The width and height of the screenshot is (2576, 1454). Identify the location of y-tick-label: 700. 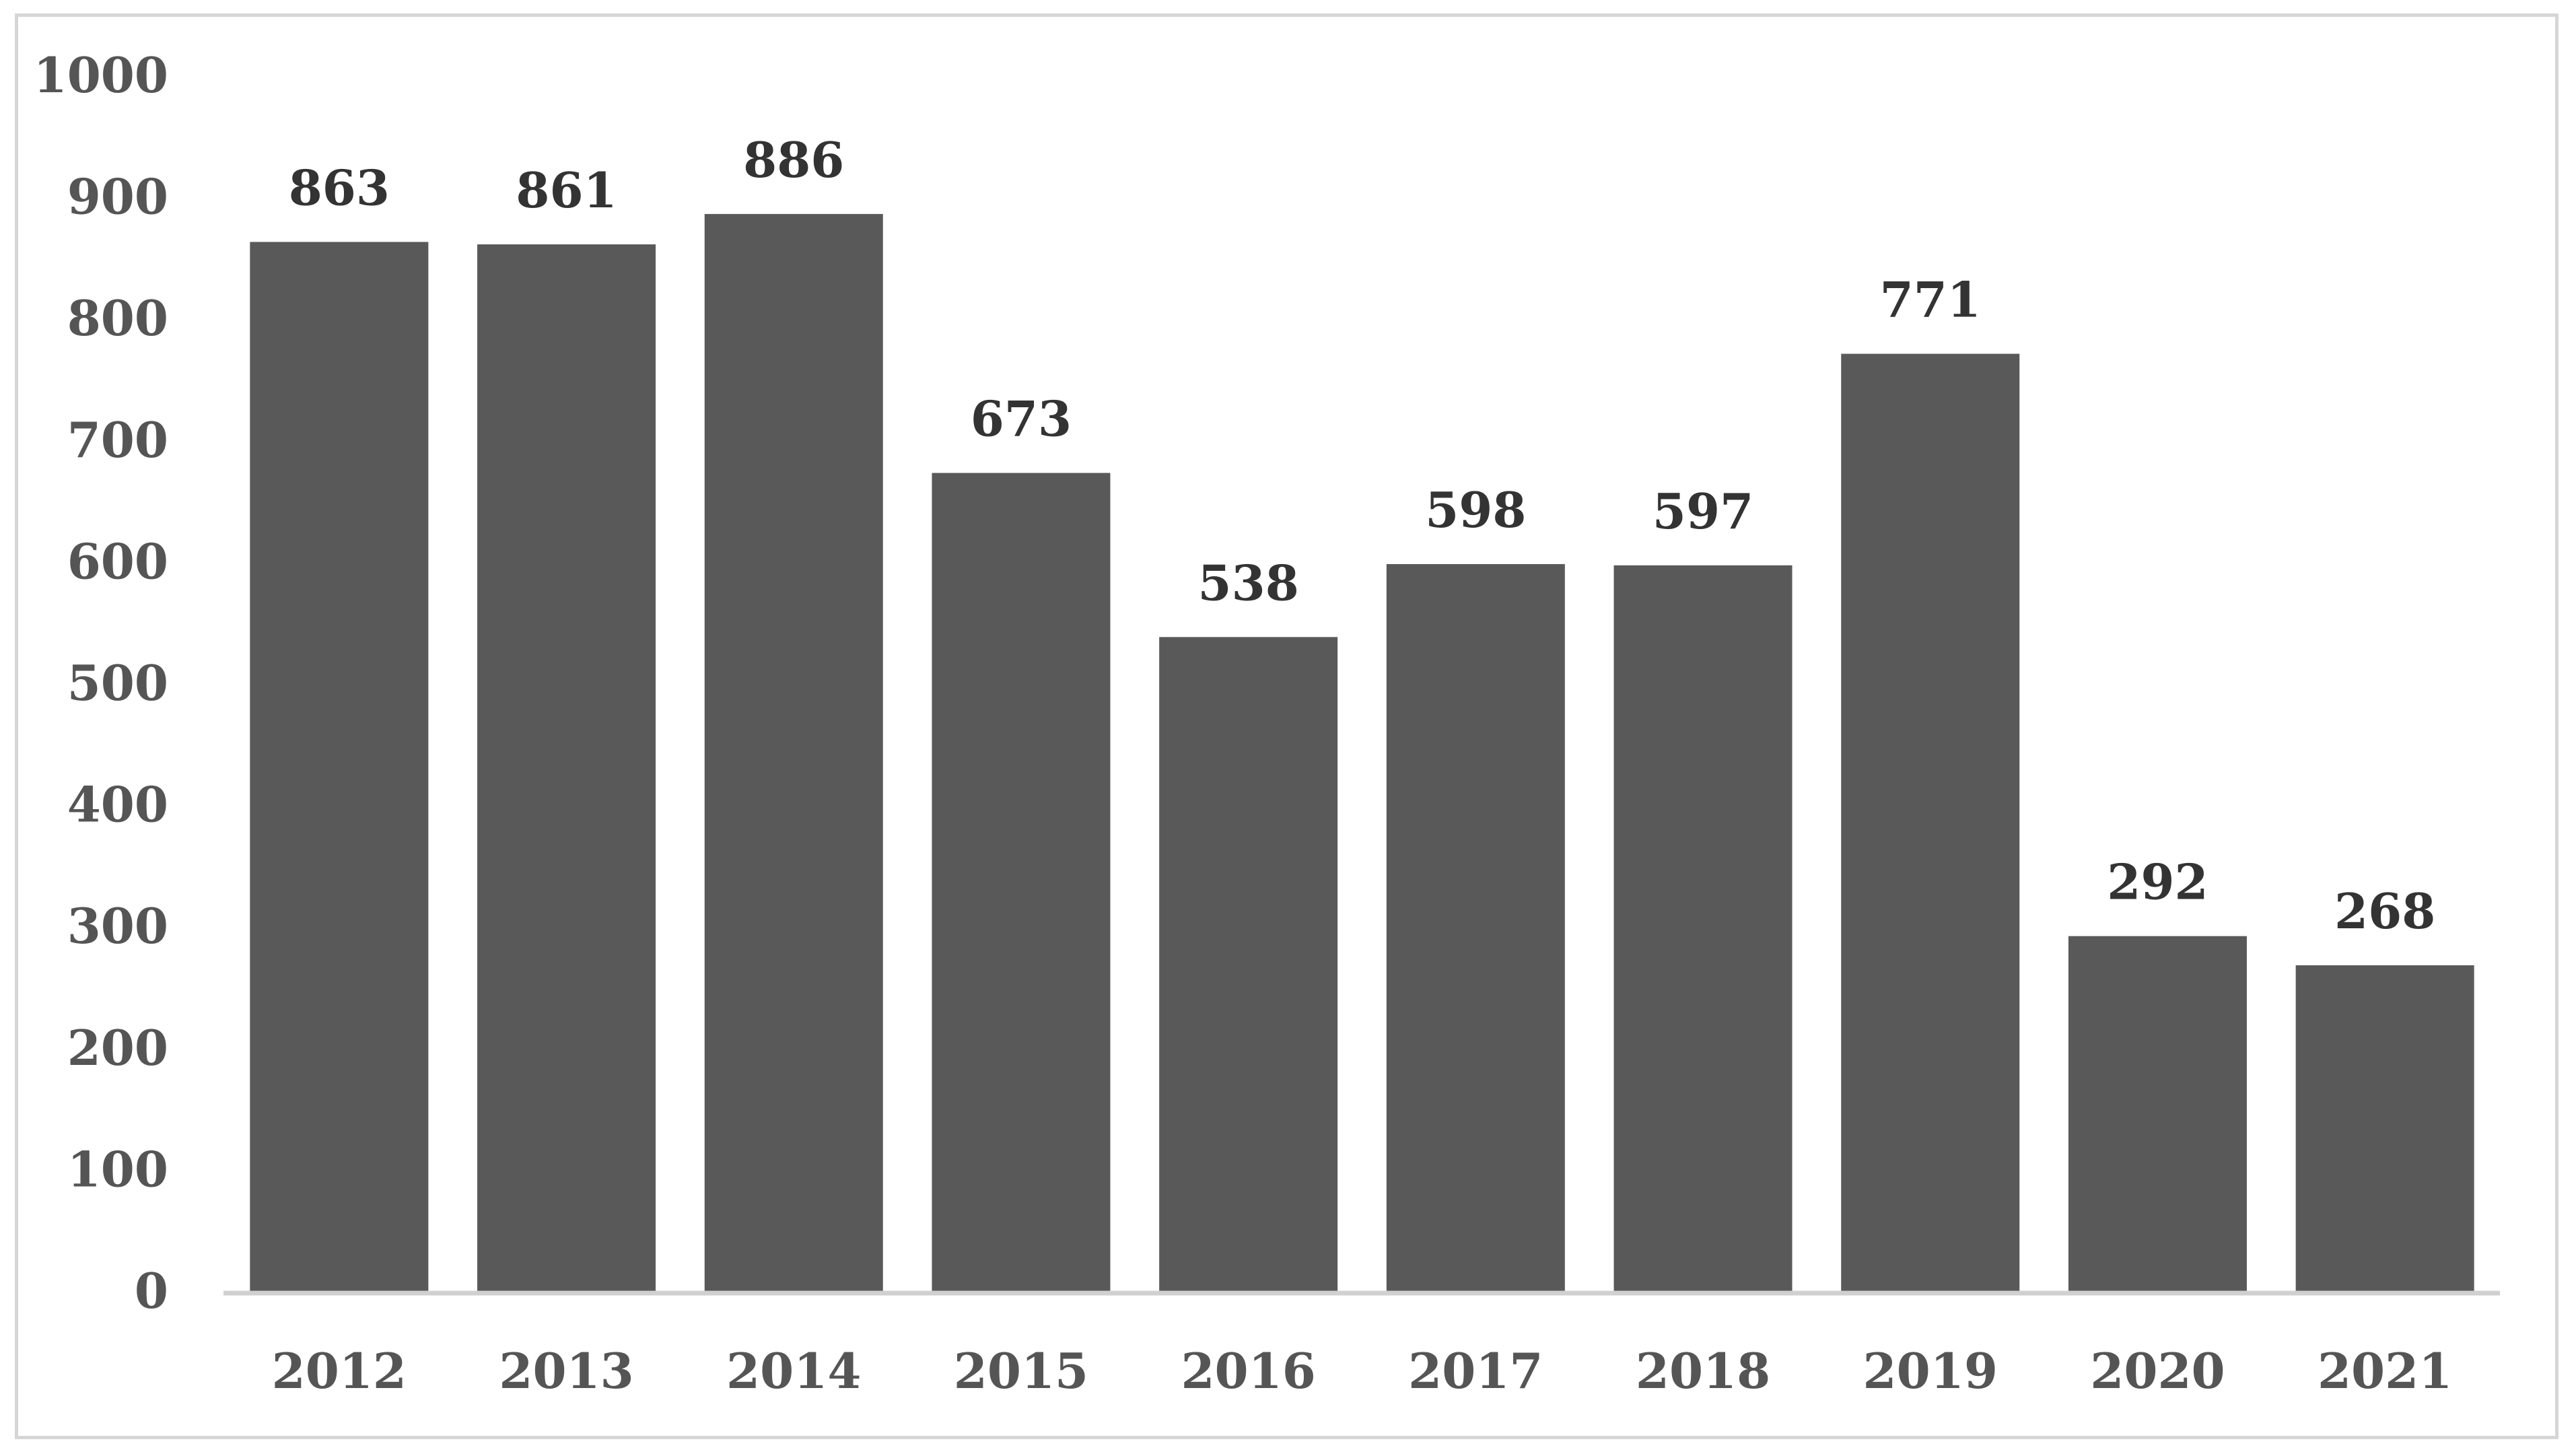
(117, 440).